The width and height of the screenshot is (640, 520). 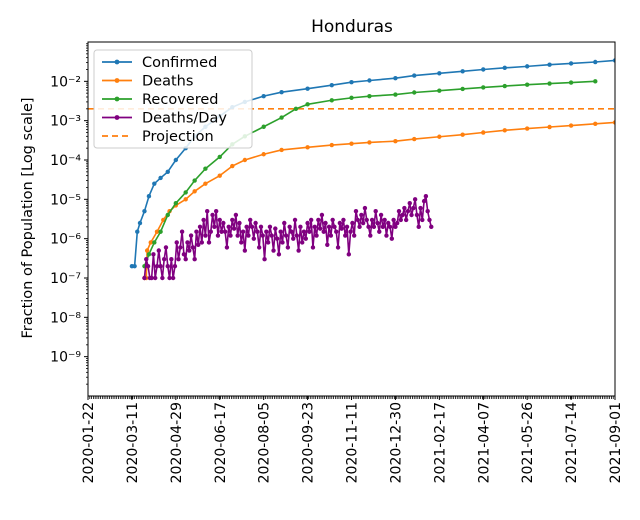 What do you see at coordinates (65, 358) in the screenshot?
I see `y-tick-label-0: 10⁻⁹` at bounding box center [65, 358].